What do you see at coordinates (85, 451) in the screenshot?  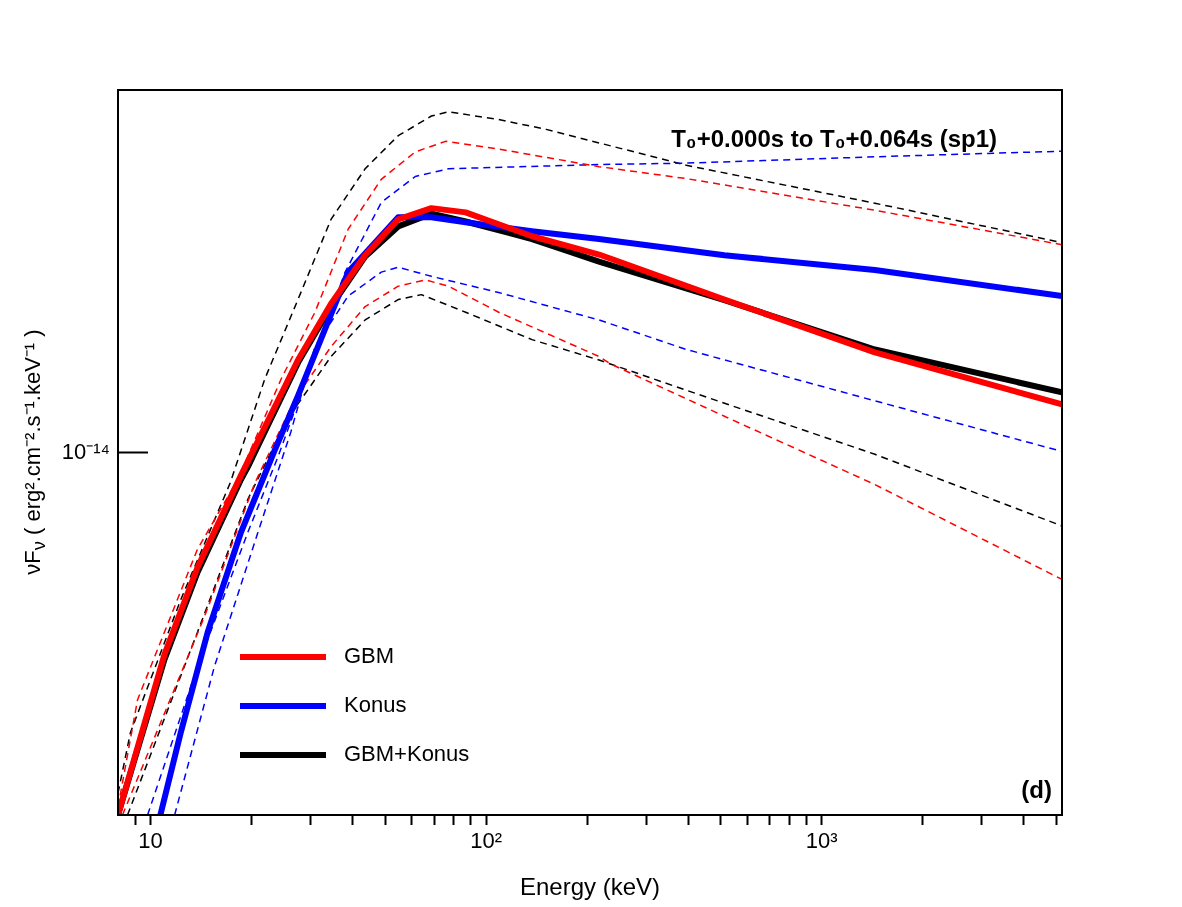 I see `text: 10⁻¹⁴` at bounding box center [85, 451].